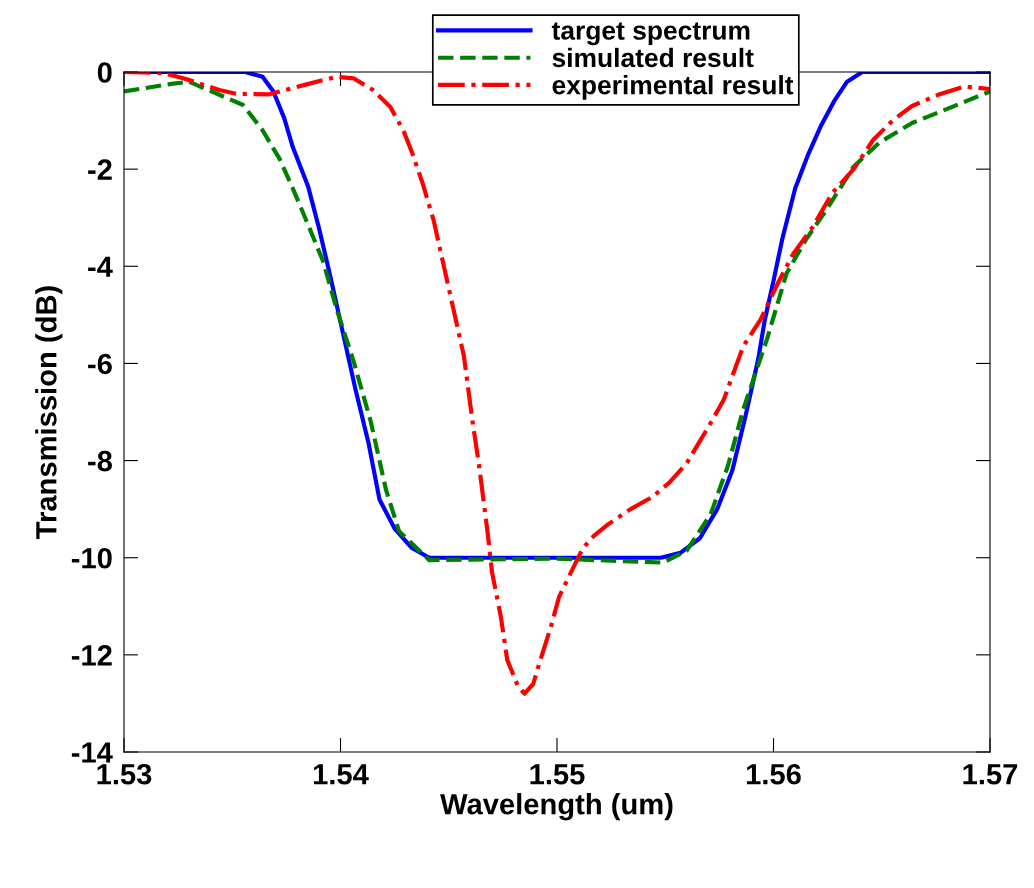 Image resolution: width=1034 pixels, height=888 pixels. What do you see at coordinates (653, 57) in the screenshot?
I see `legend-label: simulated result` at bounding box center [653, 57].